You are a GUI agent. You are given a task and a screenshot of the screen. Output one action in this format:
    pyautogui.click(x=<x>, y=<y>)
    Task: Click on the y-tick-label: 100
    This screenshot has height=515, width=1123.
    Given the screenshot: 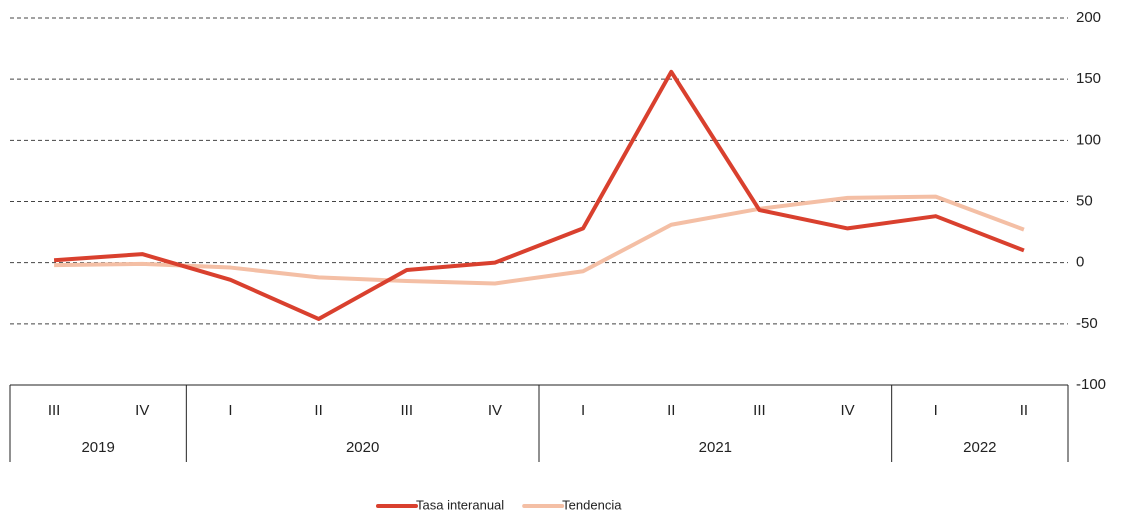 What is the action you would take?
    pyautogui.click(x=1088, y=139)
    